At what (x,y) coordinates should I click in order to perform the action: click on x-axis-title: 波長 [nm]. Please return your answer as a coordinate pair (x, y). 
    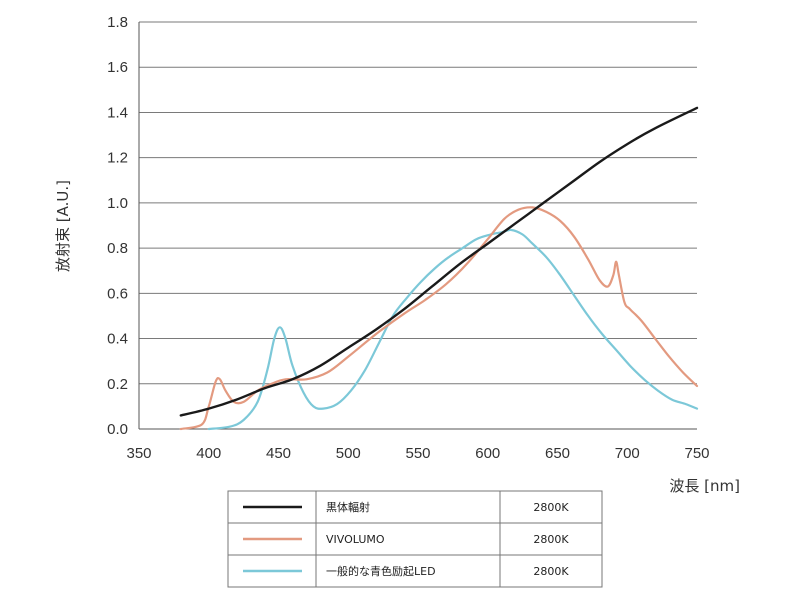
    Looking at the image, I should click on (704, 486).